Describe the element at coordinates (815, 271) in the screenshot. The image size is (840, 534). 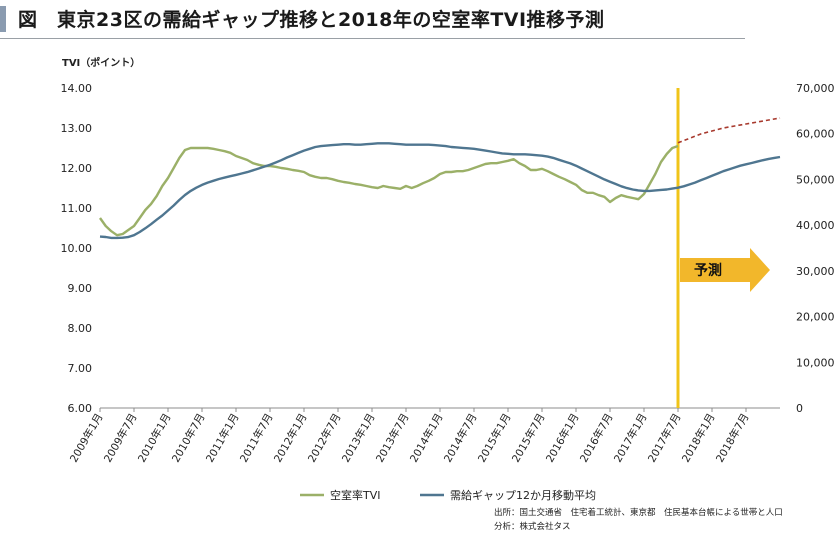
I see `right-tick-label: 30,000` at that location.